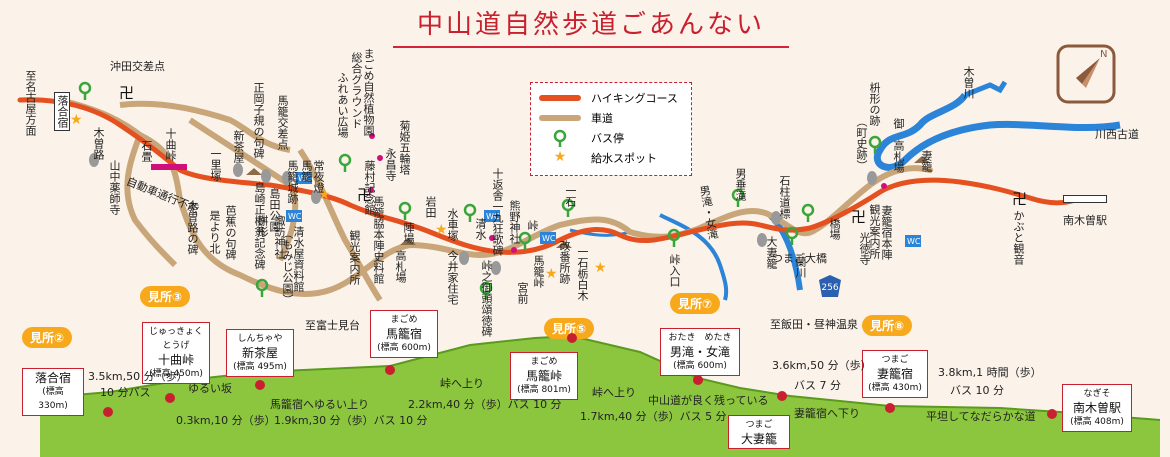  I want to click on stop-magome-toge: まごめ 馬籠峠 (標高 801m), so click(544, 376).